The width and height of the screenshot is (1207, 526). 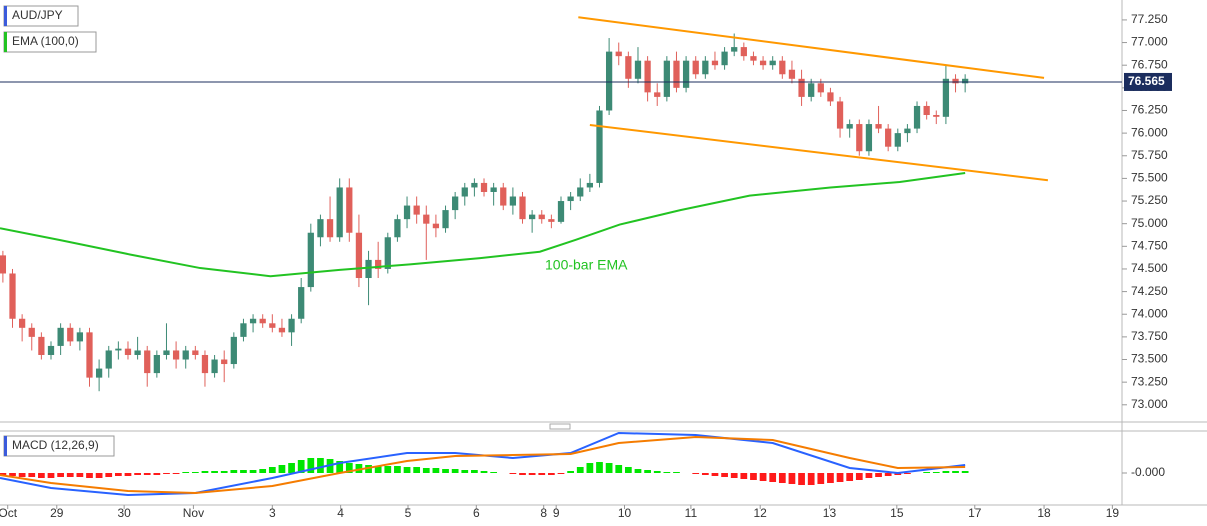 What do you see at coordinates (1149, 64) in the screenshot?
I see `y-tick-label: 76.750` at bounding box center [1149, 64].